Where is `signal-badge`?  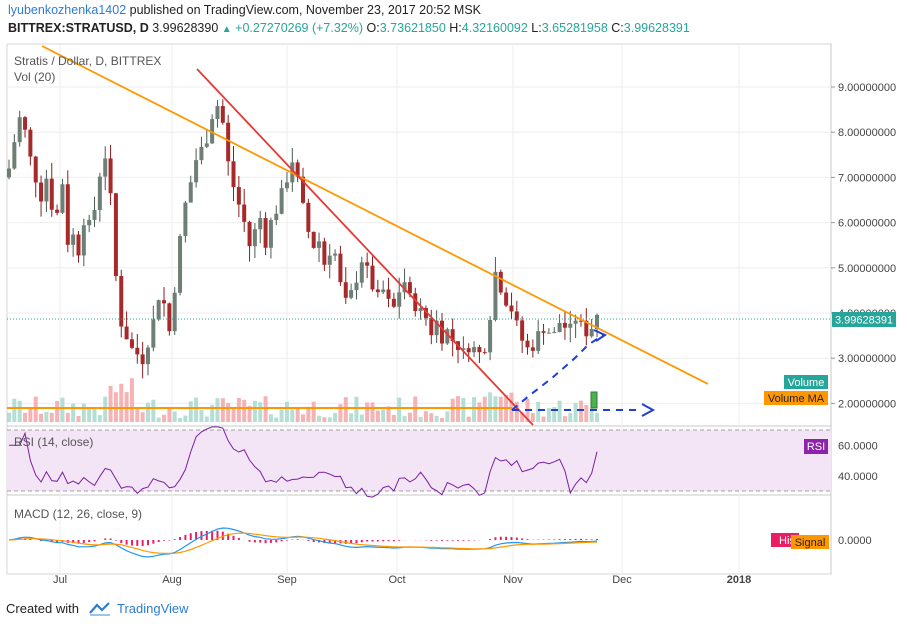 signal-badge is located at coordinates (810, 542).